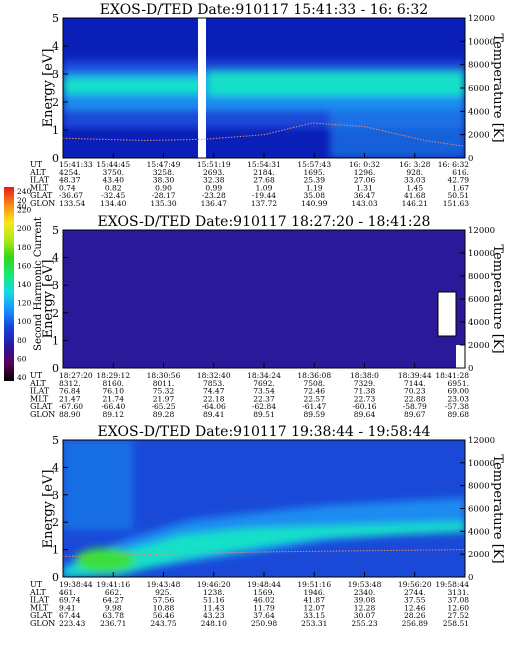 The image size is (505, 649). What do you see at coordinates (67, 187) in the screenshot?
I see `panel-1-eph-value: 0.74` at bounding box center [67, 187].